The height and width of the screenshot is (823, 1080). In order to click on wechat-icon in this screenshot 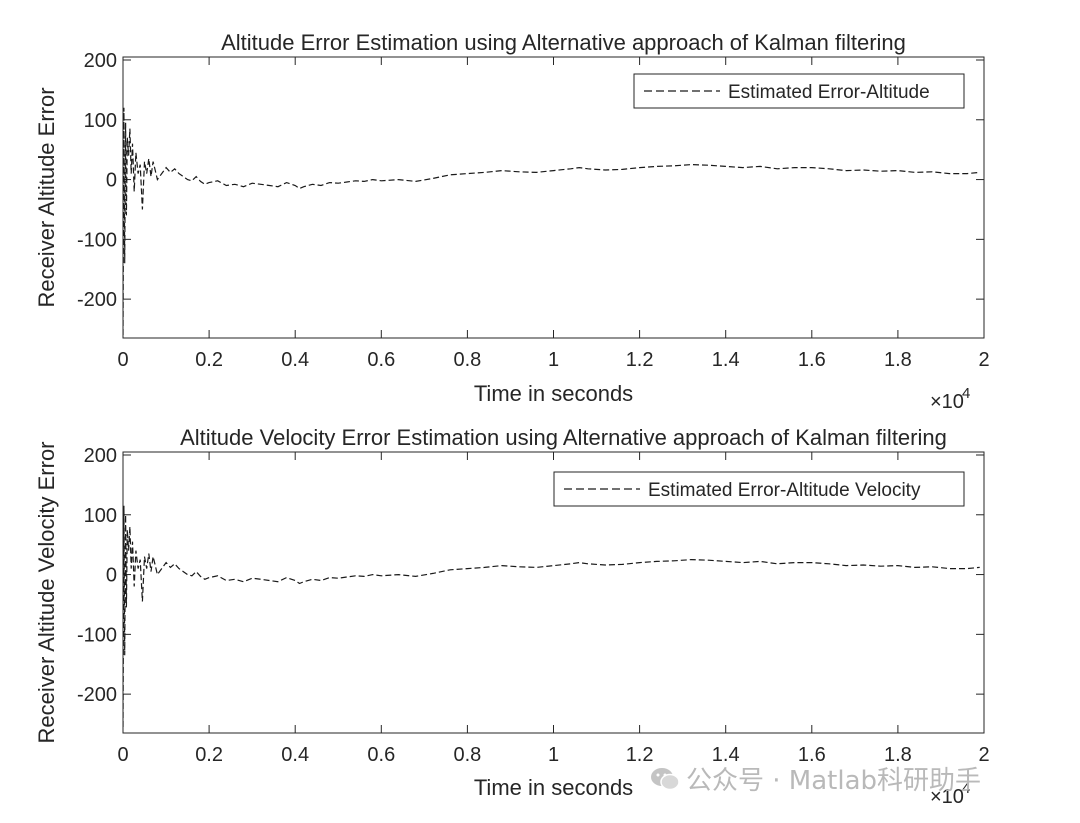, I will do `click(665, 778)`.